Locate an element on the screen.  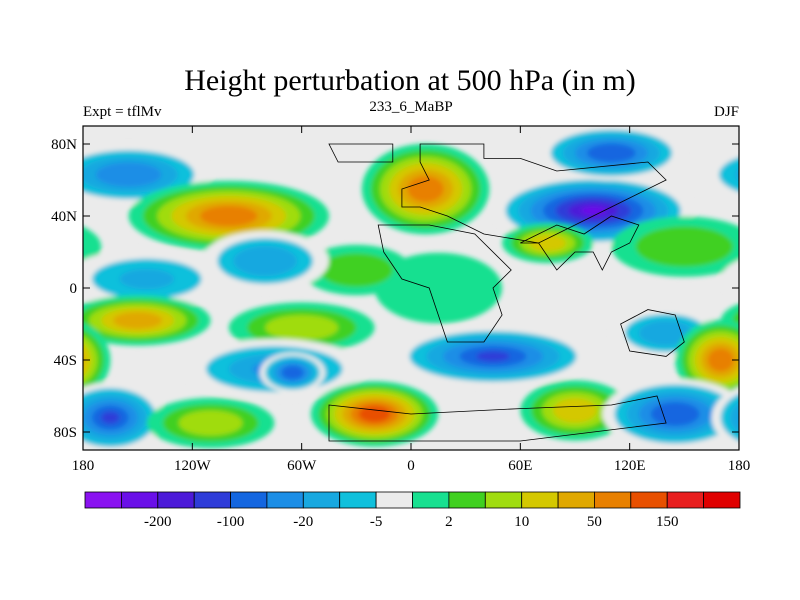
x-tick-label: 0 is located at coordinates (411, 466).